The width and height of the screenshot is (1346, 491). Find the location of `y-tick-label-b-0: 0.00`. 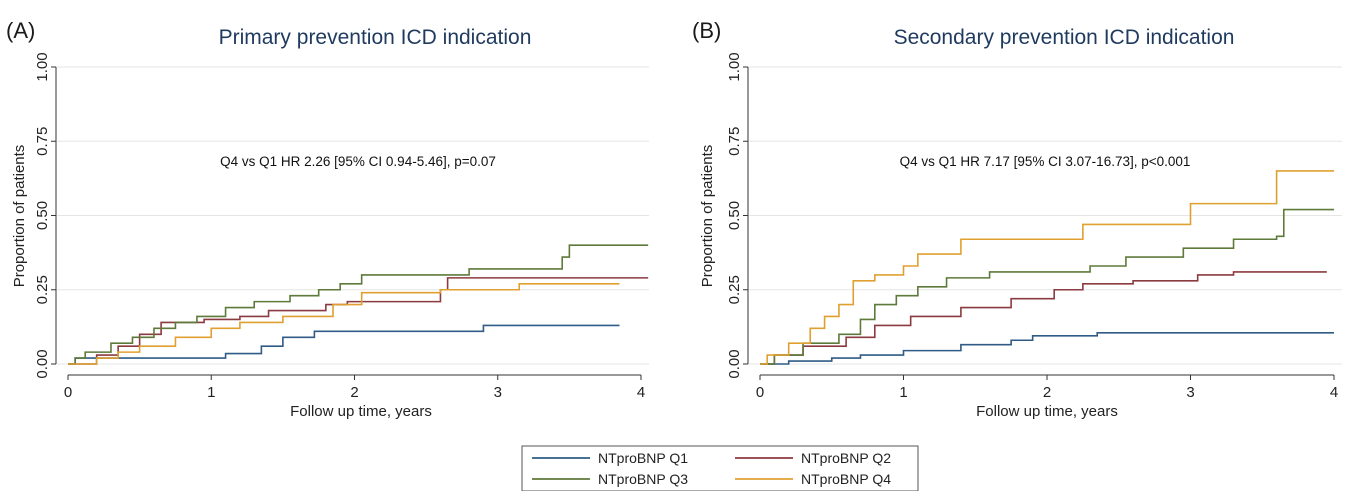

y-tick-label-b-0: 0.00 is located at coordinates (734, 363).